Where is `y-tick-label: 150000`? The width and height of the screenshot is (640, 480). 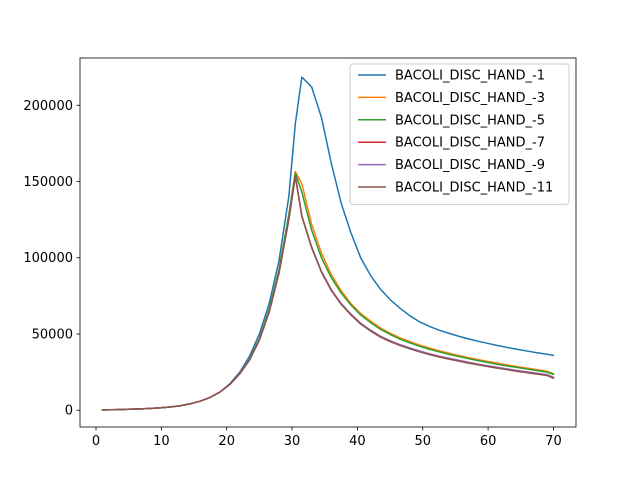 y-tick-label: 150000 is located at coordinates (48, 182).